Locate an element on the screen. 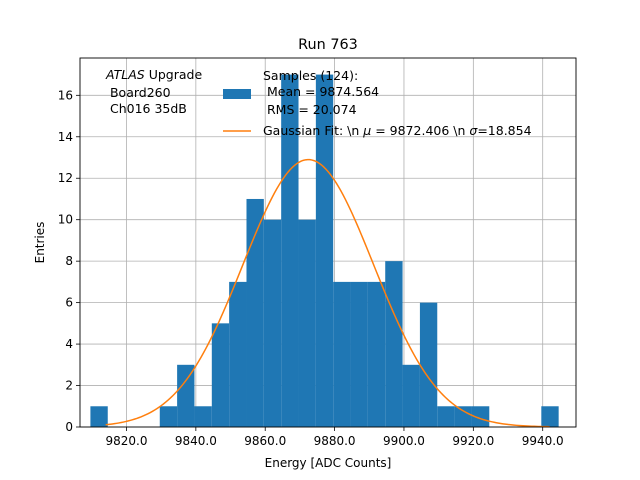 The width and height of the screenshot is (640, 480). x-tick-label-3: 9880.0 is located at coordinates (335, 441).